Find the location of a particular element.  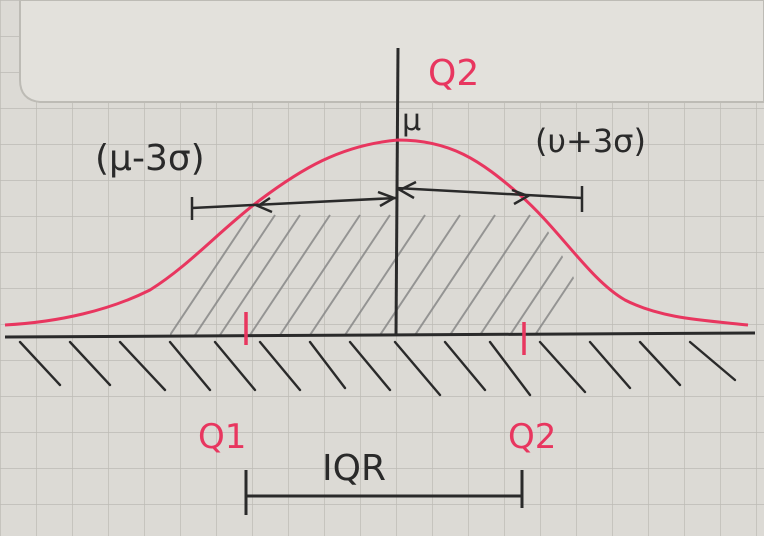

label-mu: μ is located at coordinates (411, 120).